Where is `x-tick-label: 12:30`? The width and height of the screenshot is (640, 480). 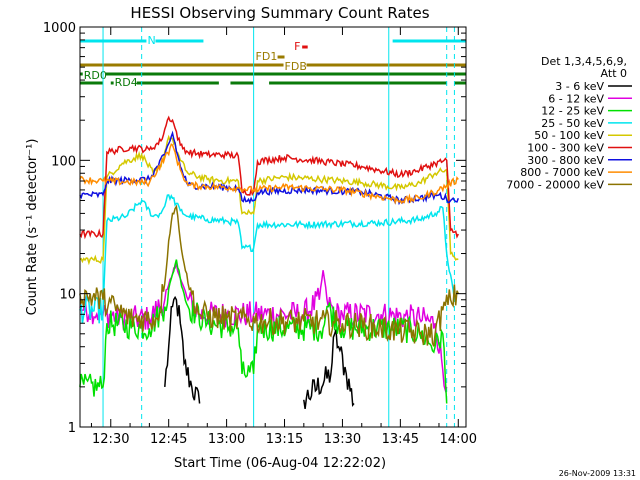
x-tick-label: 12:30 is located at coordinates (110, 439).